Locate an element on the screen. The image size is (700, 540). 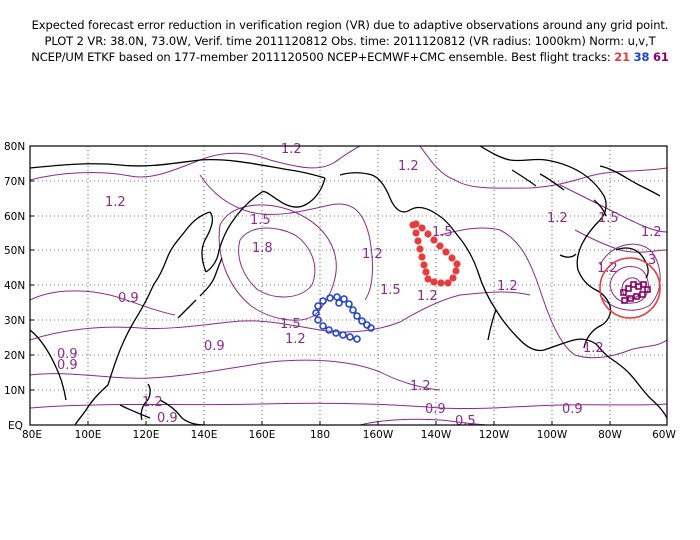
lon-label: 140E is located at coordinates (204, 435).